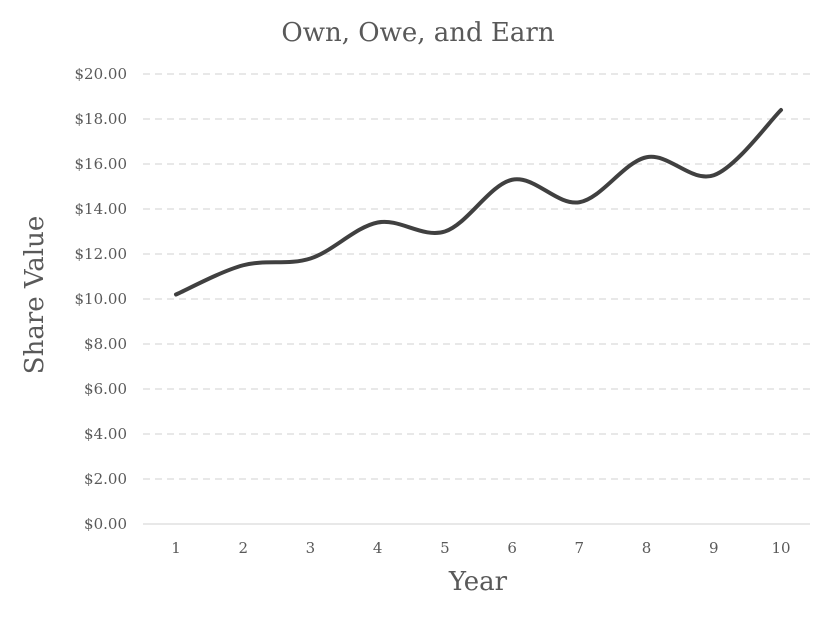  What do you see at coordinates (647, 548) in the screenshot?
I see `x-tick-label: 8` at bounding box center [647, 548].